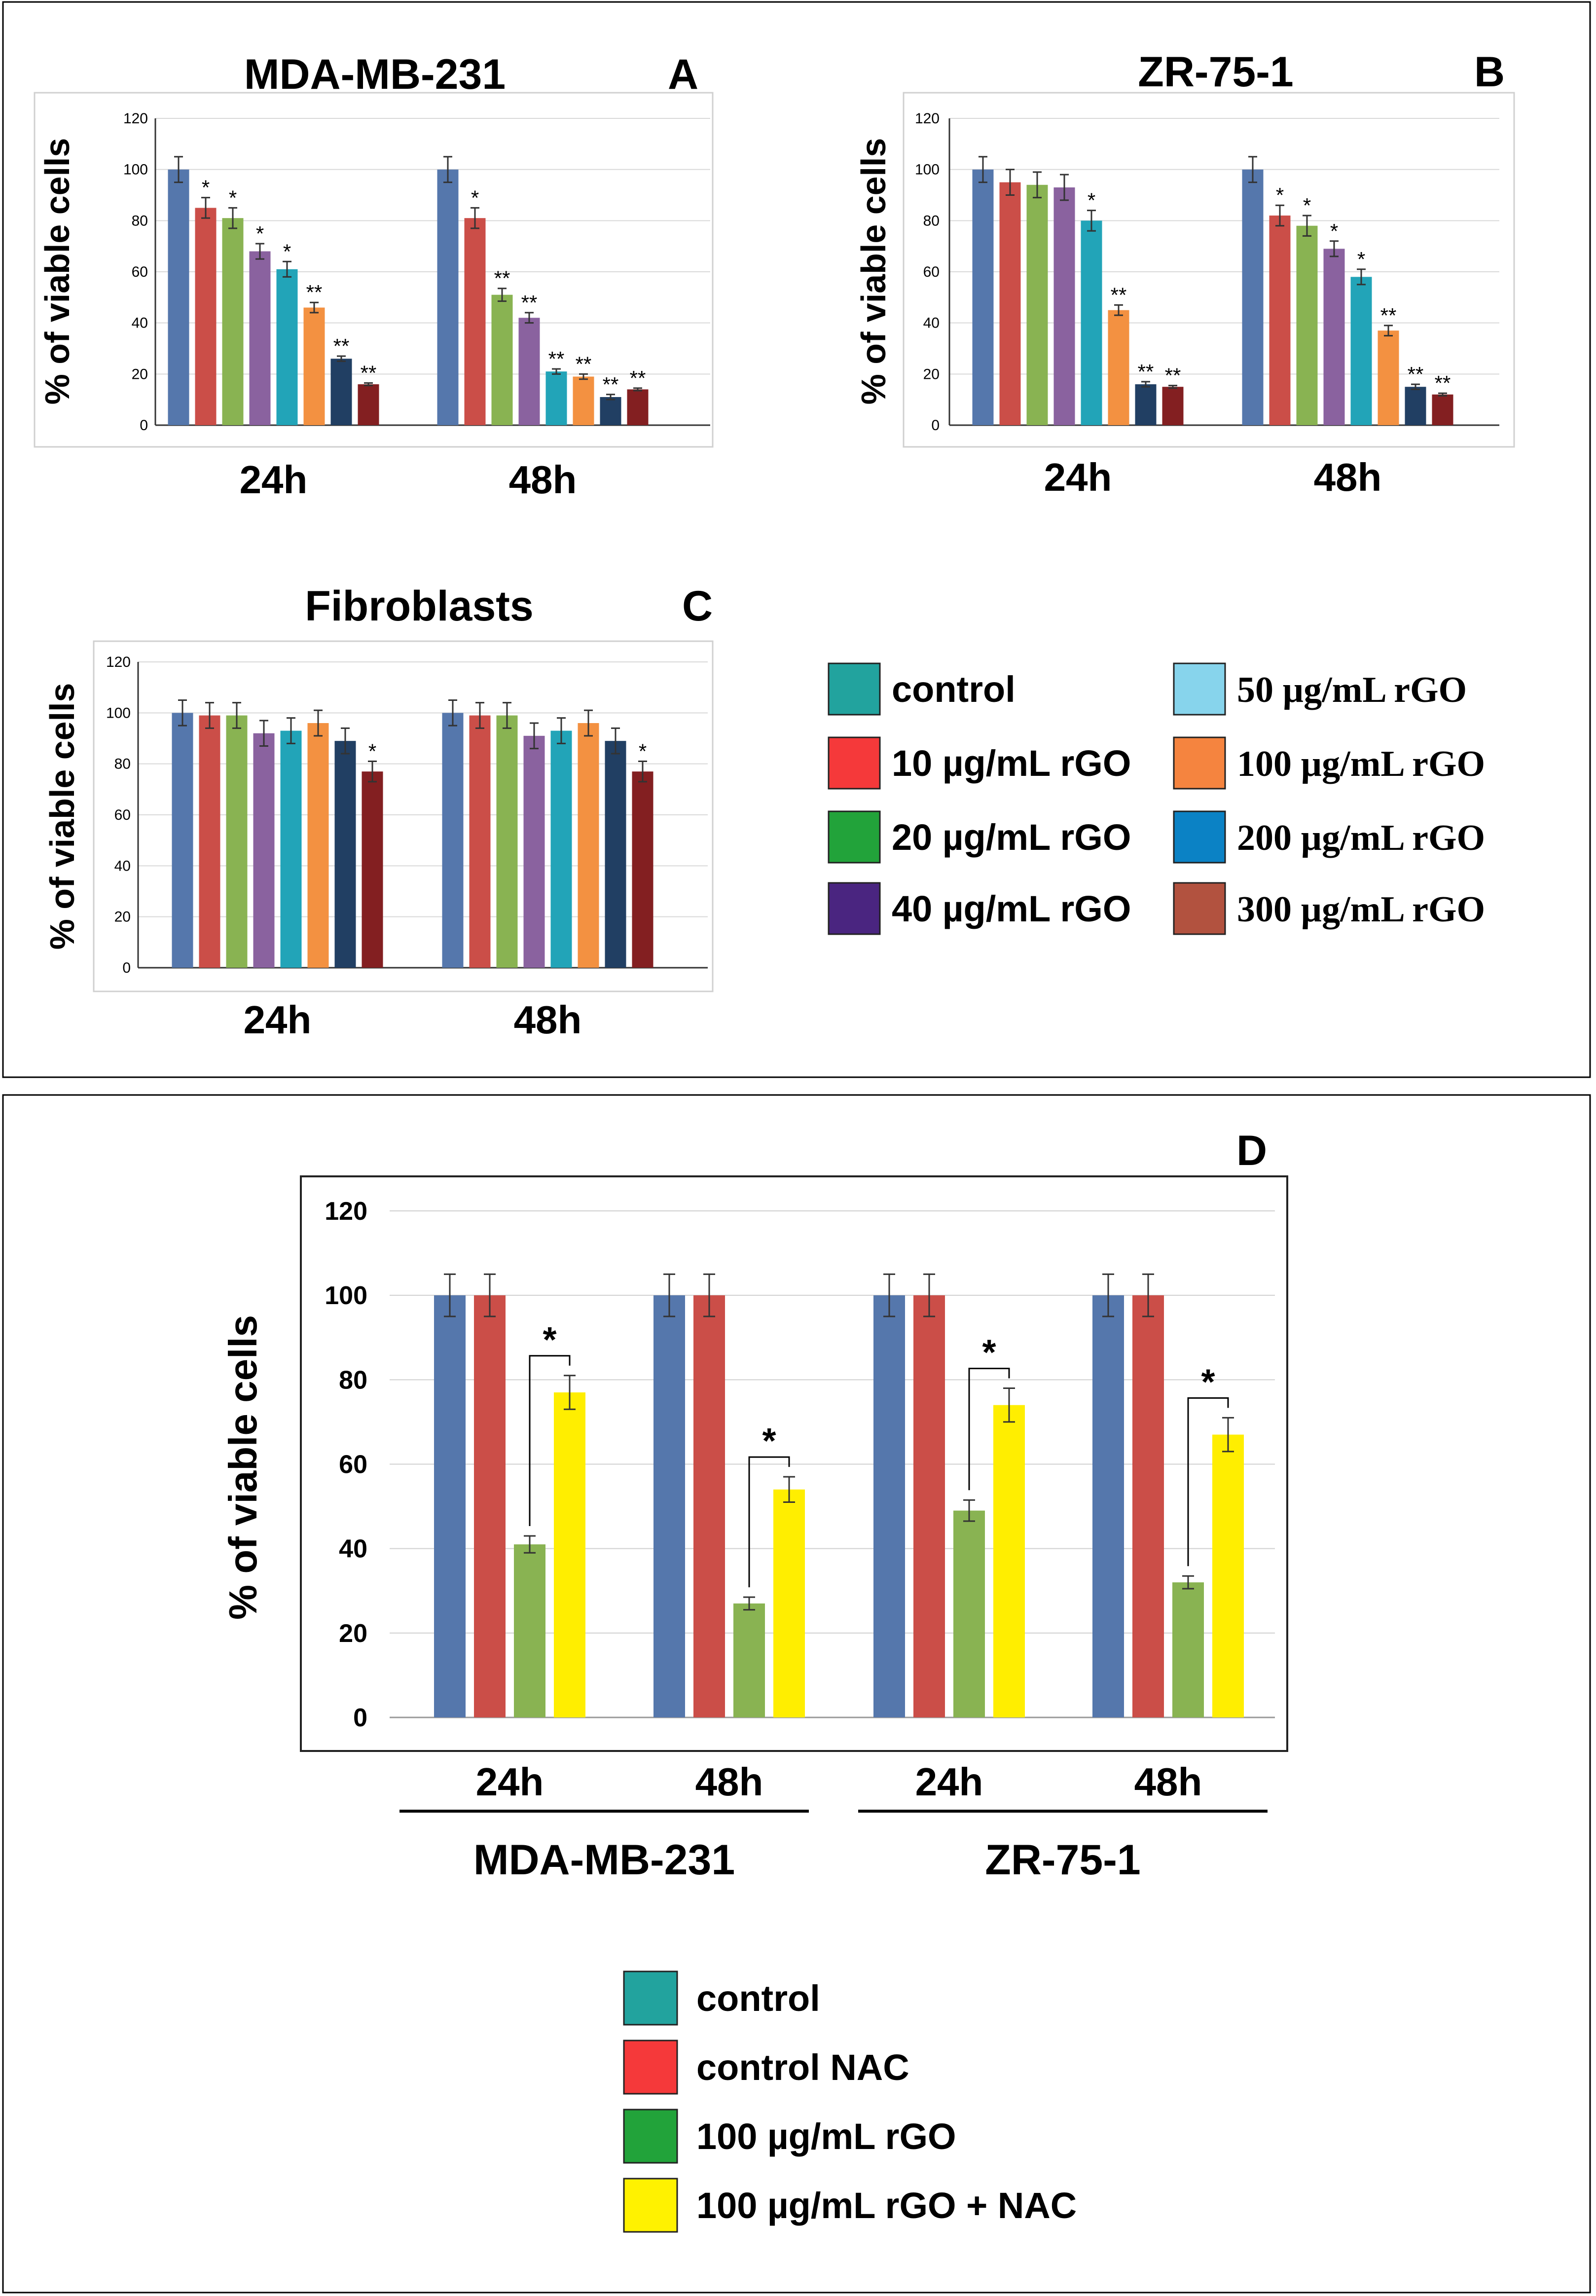 The image size is (1596, 2296). What do you see at coordinates (1062, 1860) in the screenshot?
I see `group-label: ZR-75-1` at bounding box center [1062, 1860].